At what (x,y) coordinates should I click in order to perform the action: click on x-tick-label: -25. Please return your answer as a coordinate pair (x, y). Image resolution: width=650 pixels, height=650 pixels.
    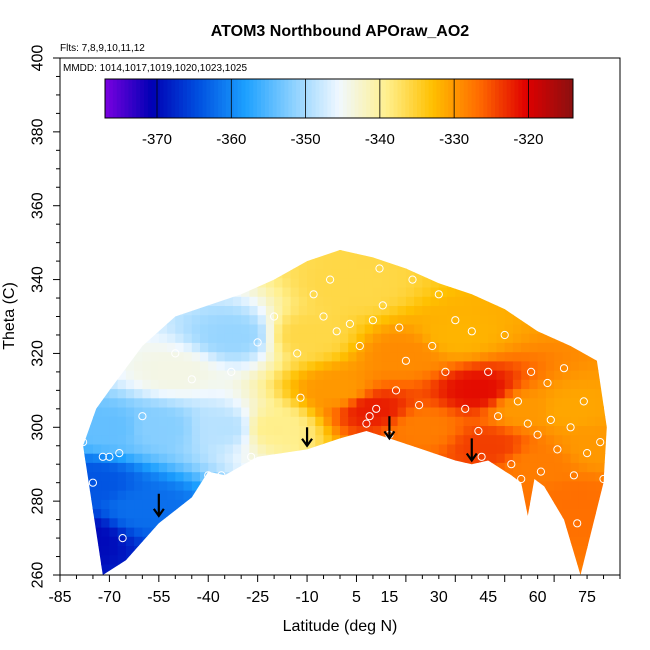
    Looking at the image, I should click on (257, 597).